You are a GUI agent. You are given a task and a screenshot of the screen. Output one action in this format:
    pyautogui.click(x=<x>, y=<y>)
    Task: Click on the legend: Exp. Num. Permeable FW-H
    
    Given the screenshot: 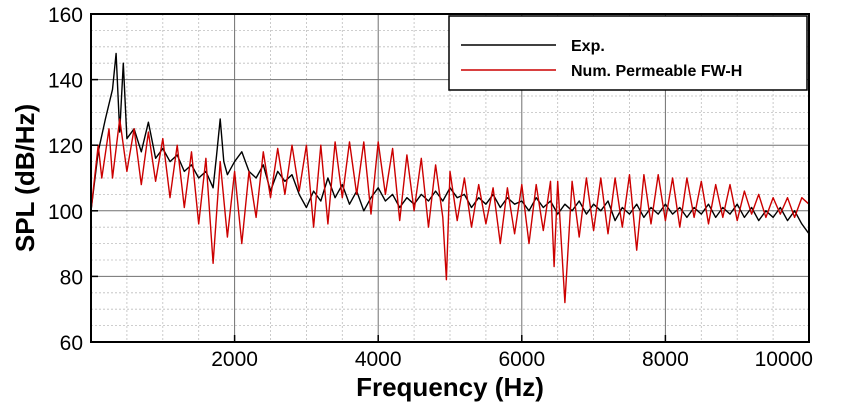 What is the action you would take?
    pyautogui.click(x=628, y=53)
    